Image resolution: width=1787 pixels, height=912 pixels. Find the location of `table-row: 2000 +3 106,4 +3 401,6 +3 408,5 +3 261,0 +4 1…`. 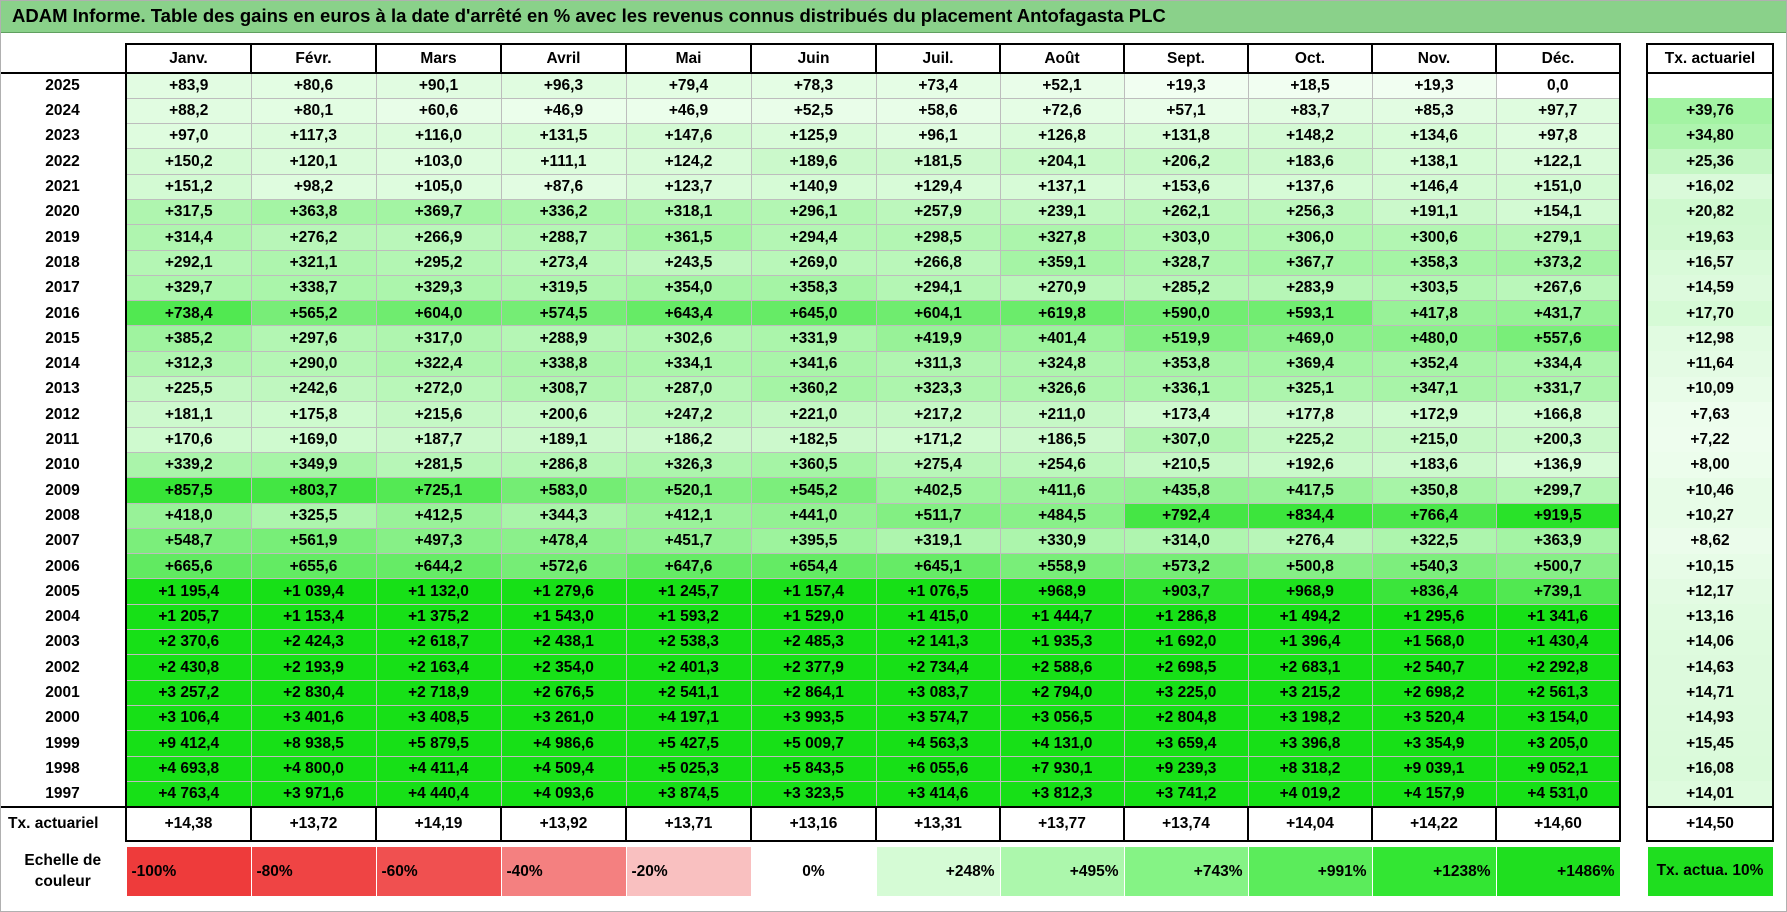

table-row: 2000 +3 106,4 +3 401,6 +3 408,5 +3 261,0 +4 1… is located at coordinates (887, 718).